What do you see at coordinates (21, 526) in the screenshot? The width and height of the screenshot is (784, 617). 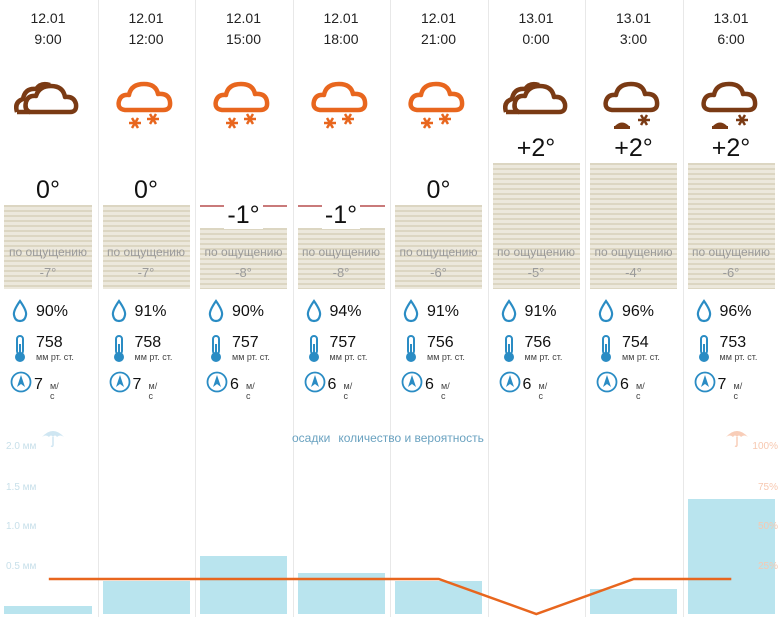 I see `precip-axis-label: 1.0 мм` at bounding box center [21, 526].